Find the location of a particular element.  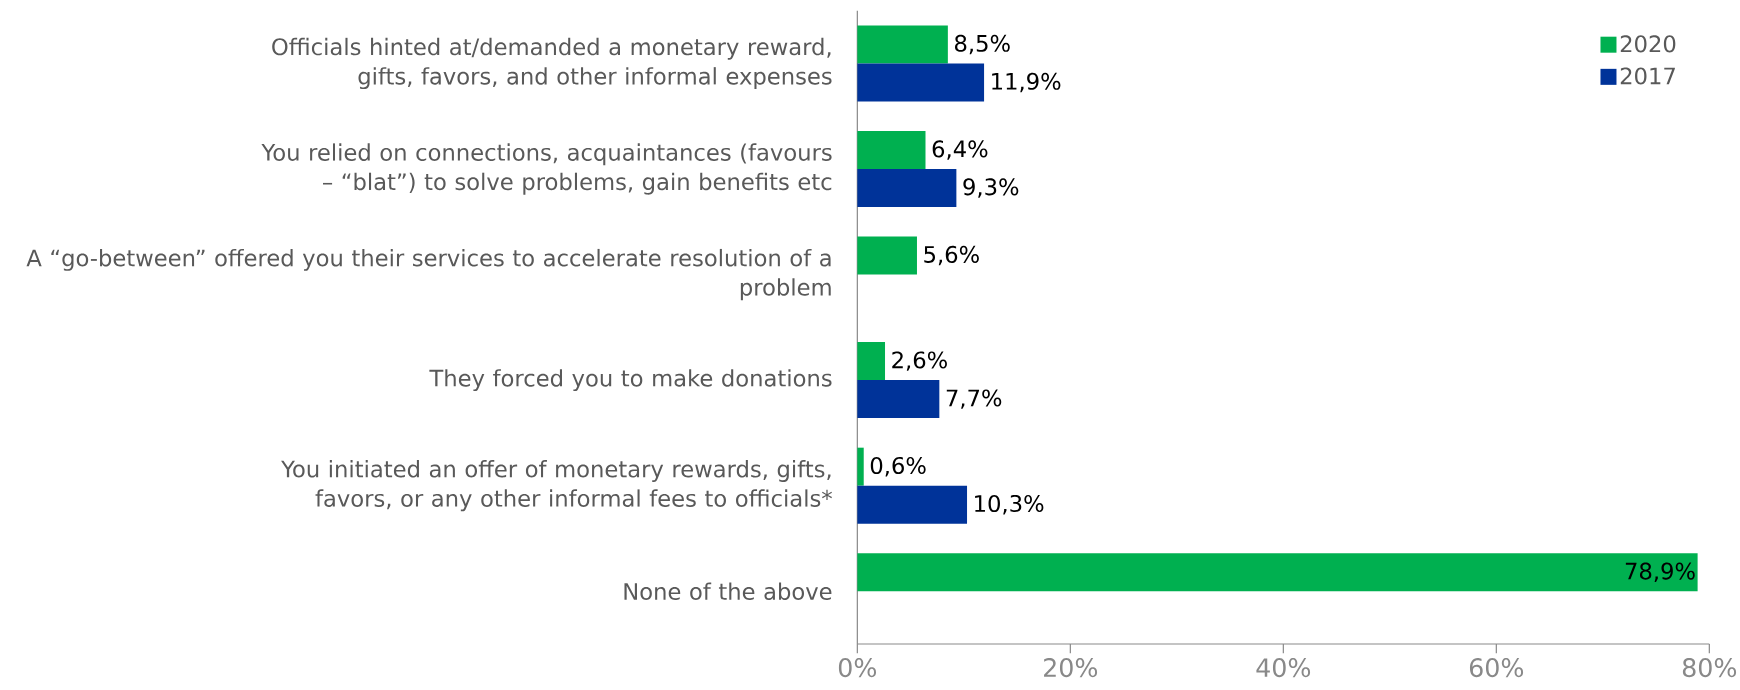

data-label: 11,9% is located at coordinates (1026, 82).